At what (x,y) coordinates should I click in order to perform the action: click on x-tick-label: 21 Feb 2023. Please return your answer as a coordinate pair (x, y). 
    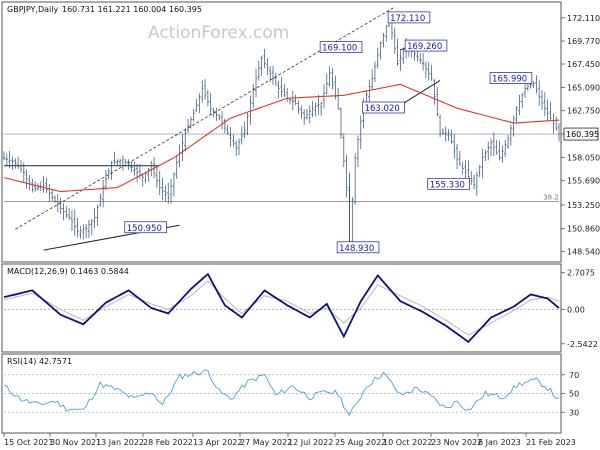
    Looking at the image, I should click on (551, 442).